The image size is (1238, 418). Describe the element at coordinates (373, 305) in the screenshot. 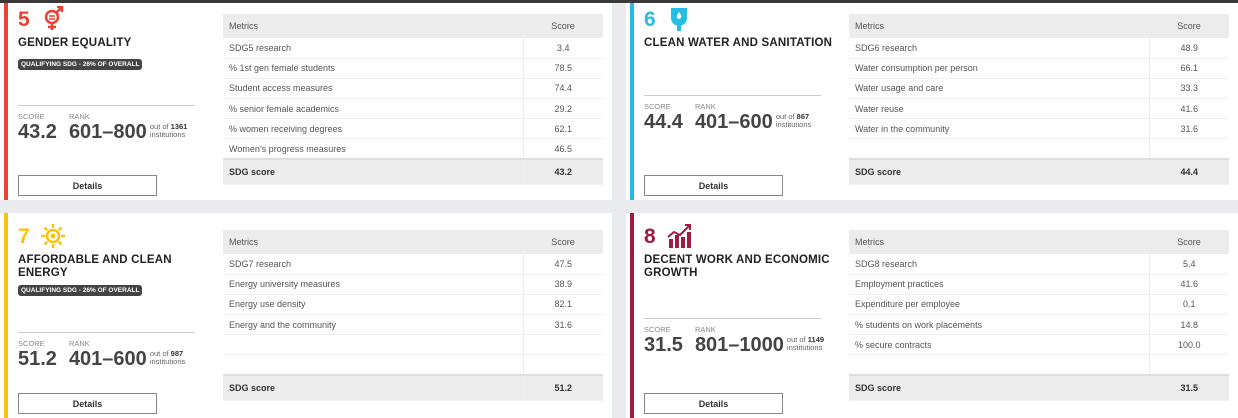

I see `metric-name: Energy use density` at that location.